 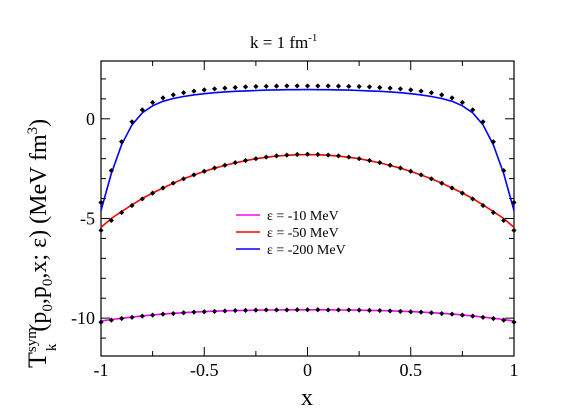 I want to click on y-axis-title-args-sub2: 0, so click(x=48, y=283).